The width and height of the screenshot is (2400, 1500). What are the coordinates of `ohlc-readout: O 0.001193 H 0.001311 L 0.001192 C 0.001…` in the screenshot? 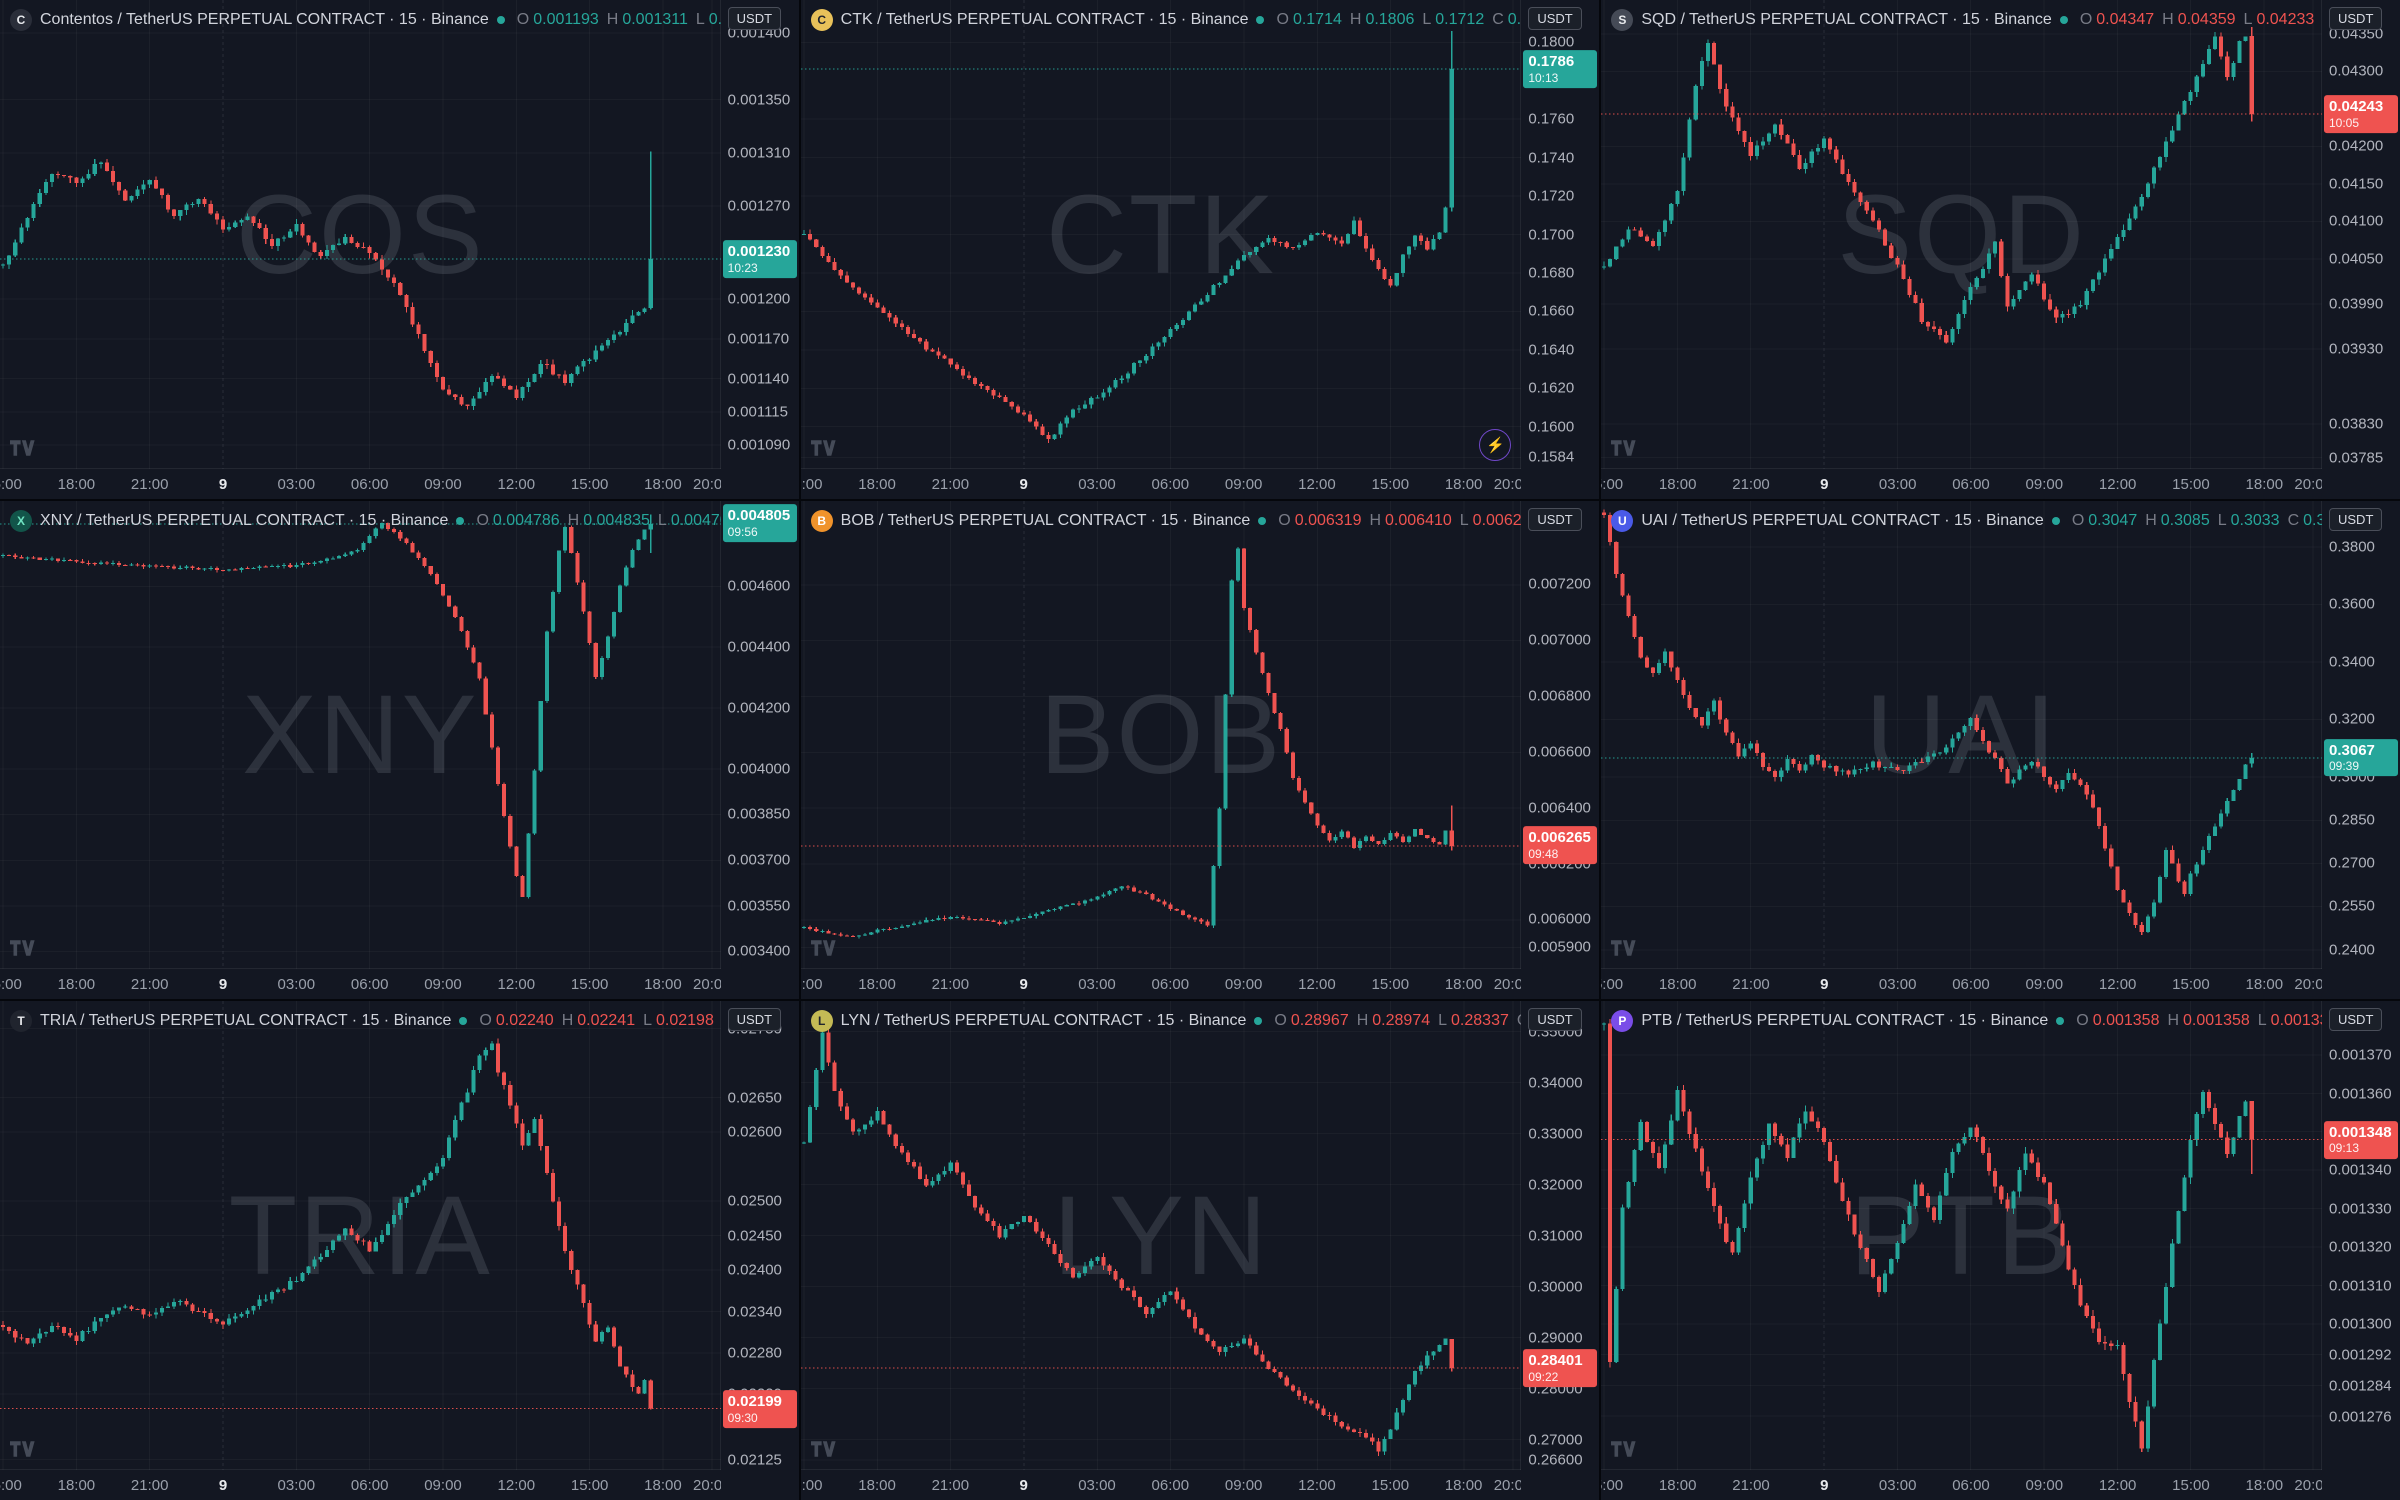 It's located at (617, 20).